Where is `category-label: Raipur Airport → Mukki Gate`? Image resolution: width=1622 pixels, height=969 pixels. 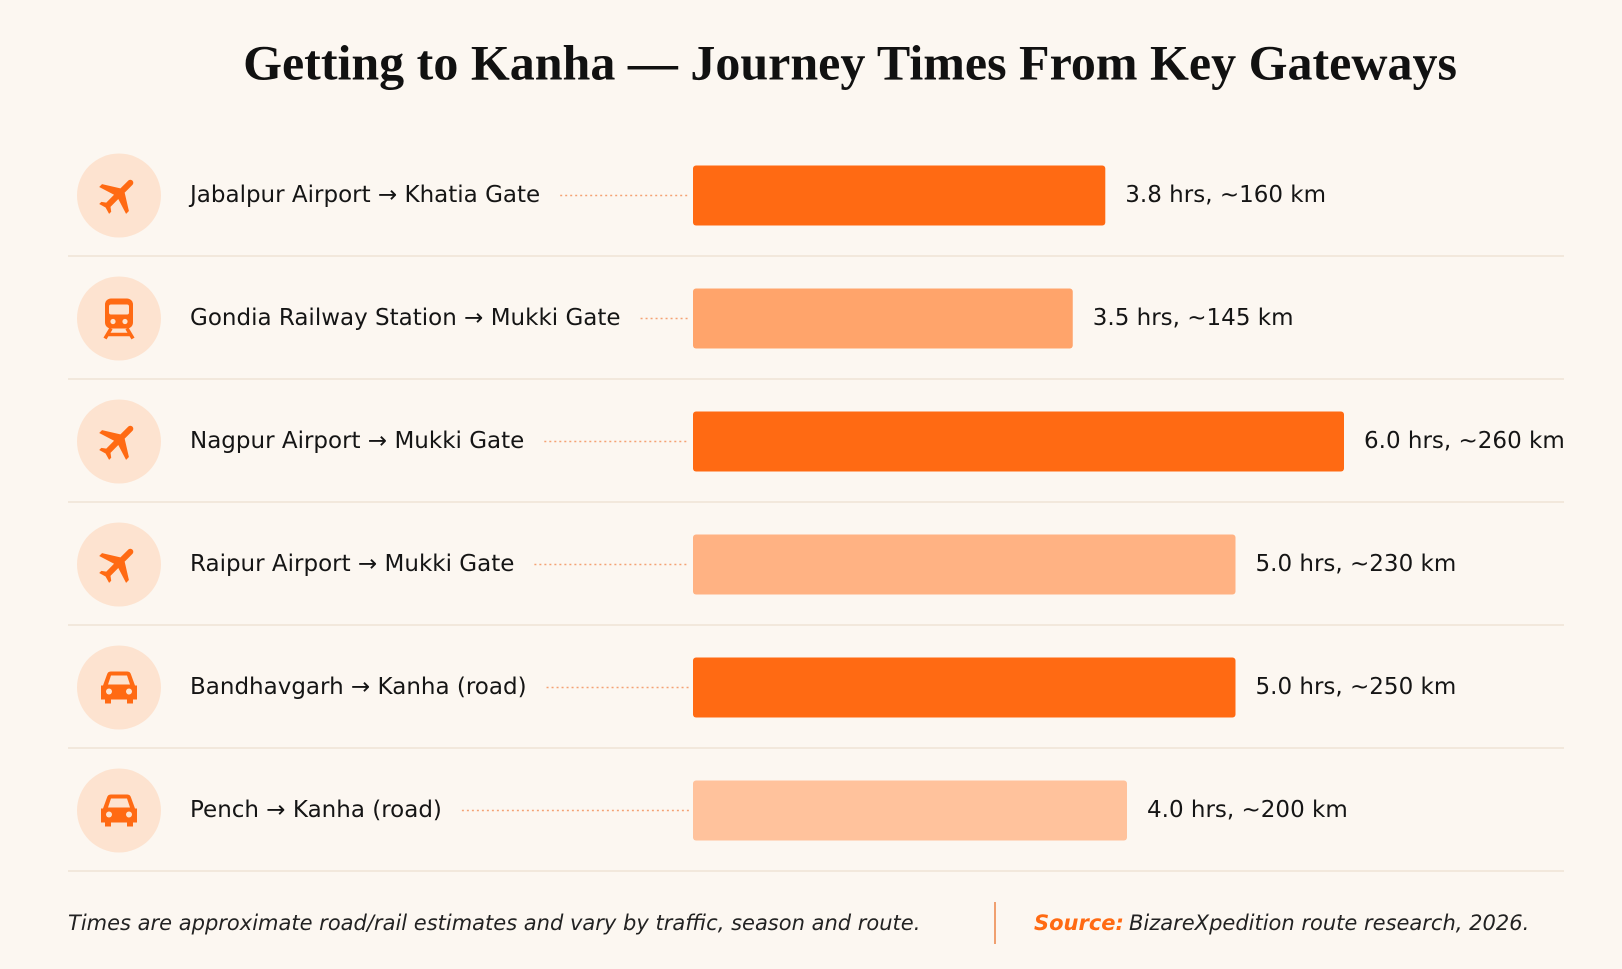
category-label: Raipur Airport → Mukki Gate is located at coordinates (352, 564).